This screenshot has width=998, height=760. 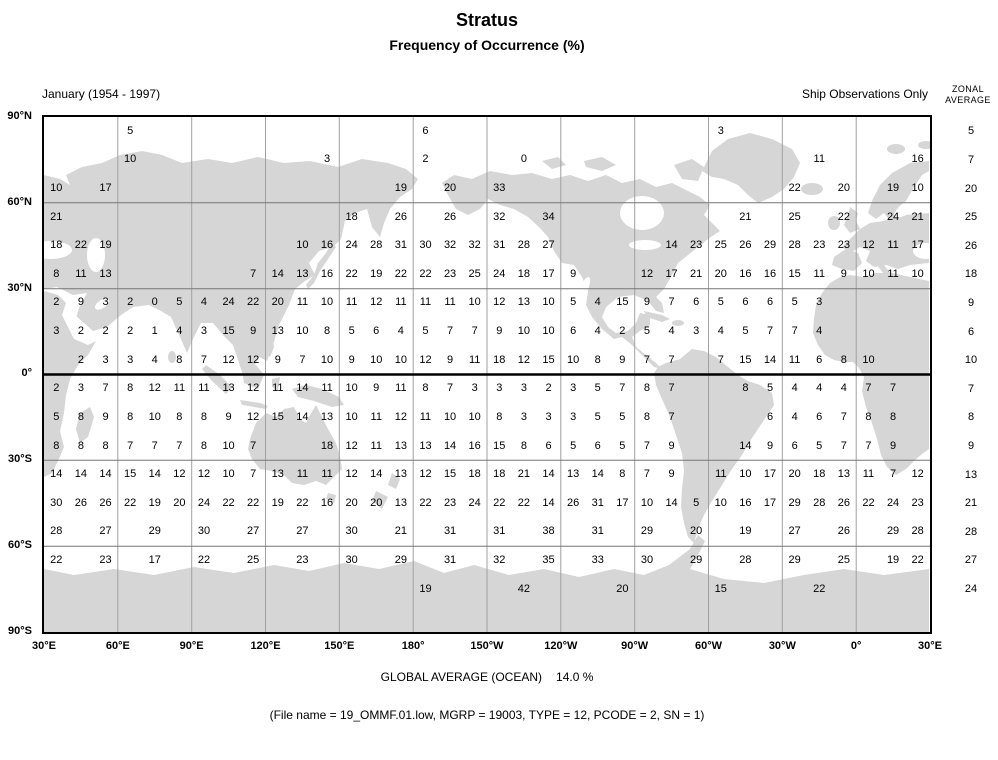 What do you see at coordinates (971, 531) in the screenshot?
I see `zonal-average-value: 28` at bounding box center [971, 531].